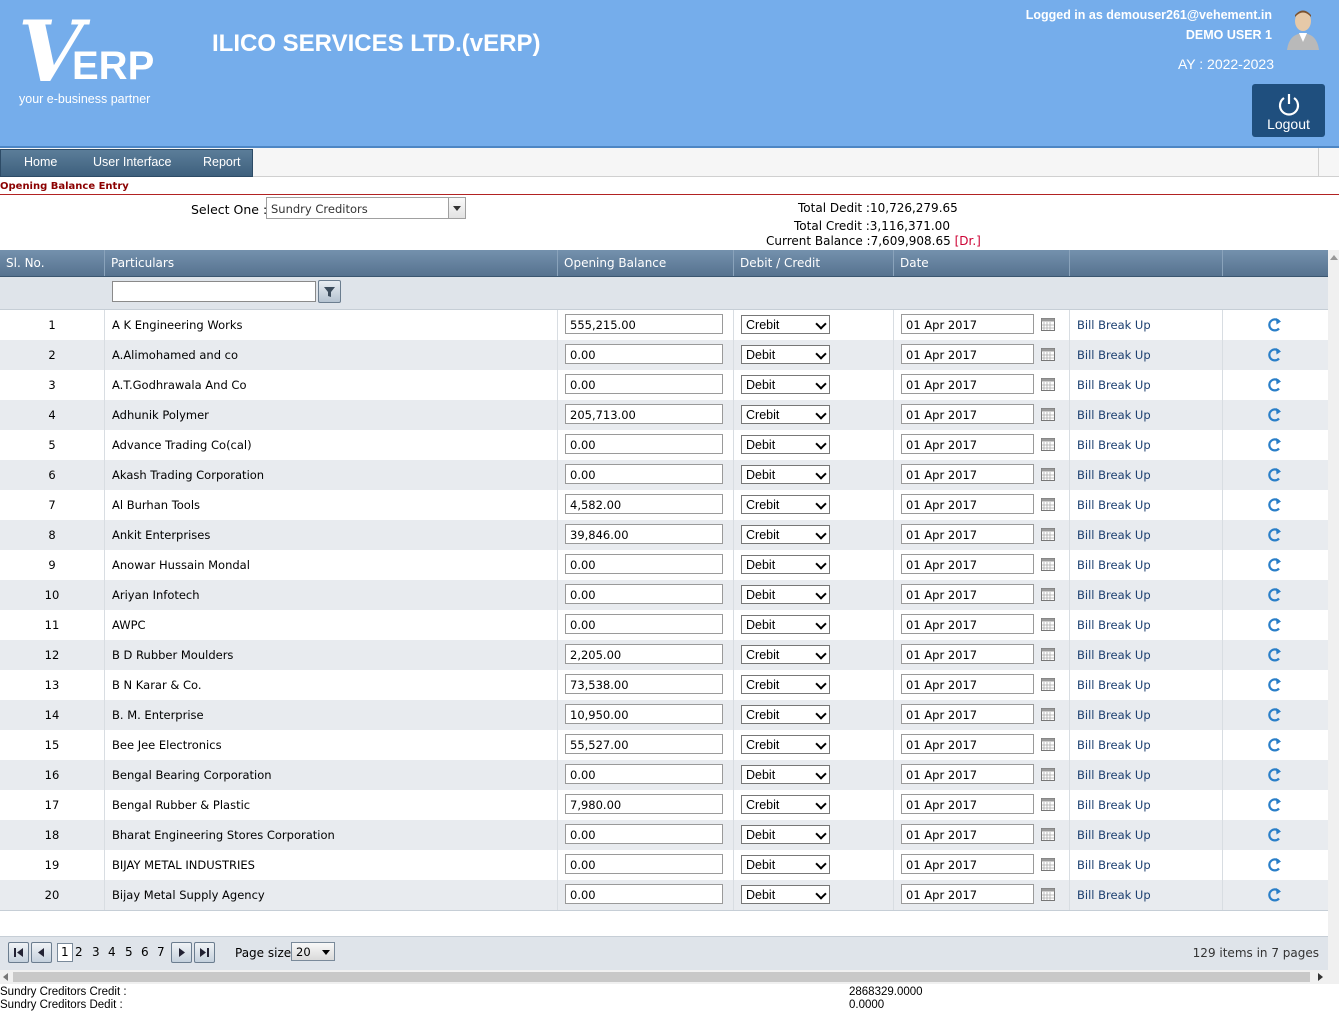 This screenshot has width=1339, height=1011. What do you see at coordinates (18, 952) in the screenshot?
I see `first-page-button` at bounding box center [18, 952].